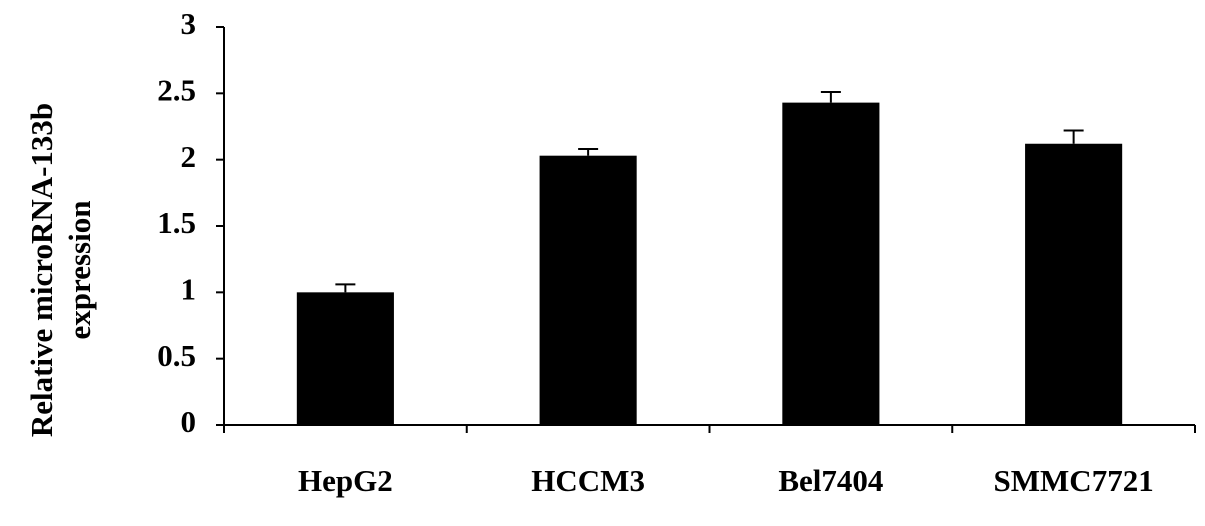 The image size is (1205, 526). What do you see at coordinates (176, 222) in the screenshot?
I see `y-tick-label: 1.5` at bounding box center [176, 222].